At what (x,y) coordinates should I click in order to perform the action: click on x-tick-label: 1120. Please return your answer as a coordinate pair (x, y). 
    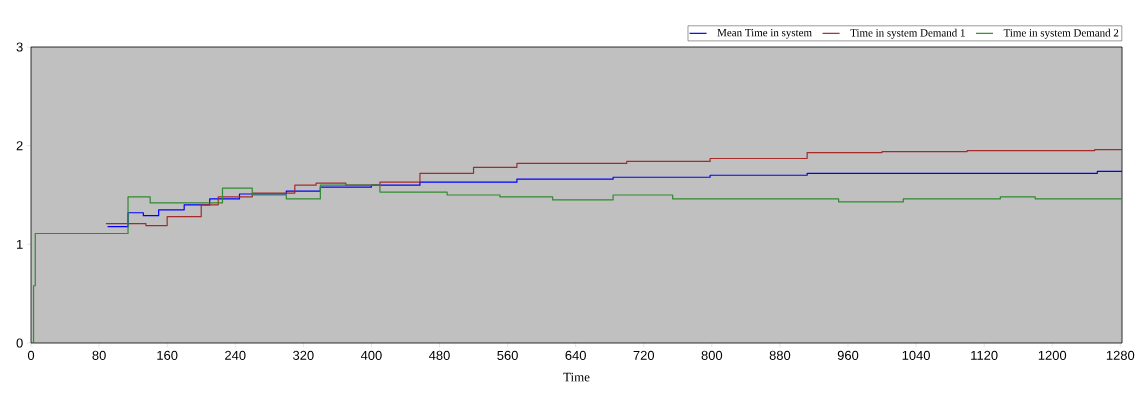
    Looking at the image, I should click on (984, 355).